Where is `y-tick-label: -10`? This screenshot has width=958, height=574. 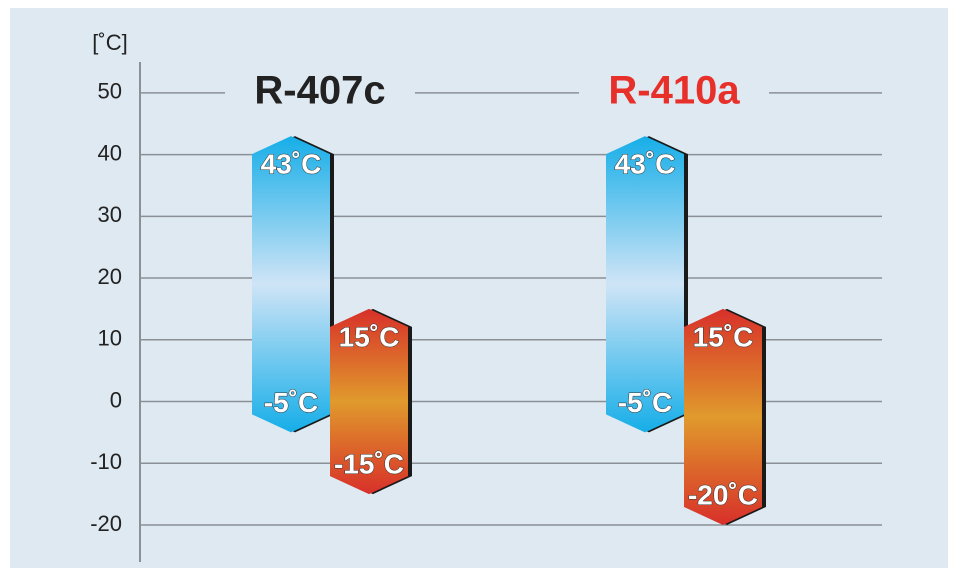 y-tick-label: -10 is located at coordinates (106, 461).